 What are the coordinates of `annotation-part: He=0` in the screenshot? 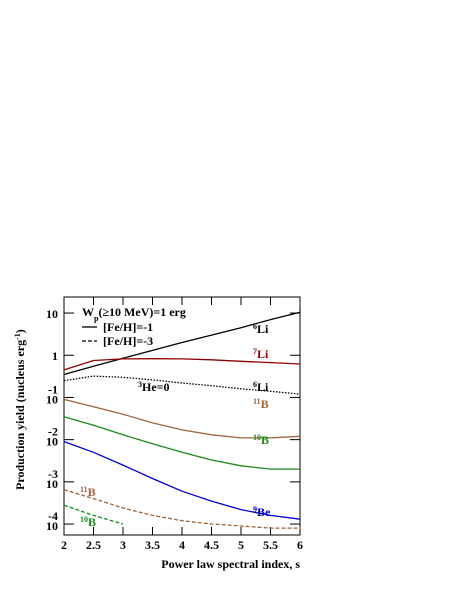 It's located at (156, 387).